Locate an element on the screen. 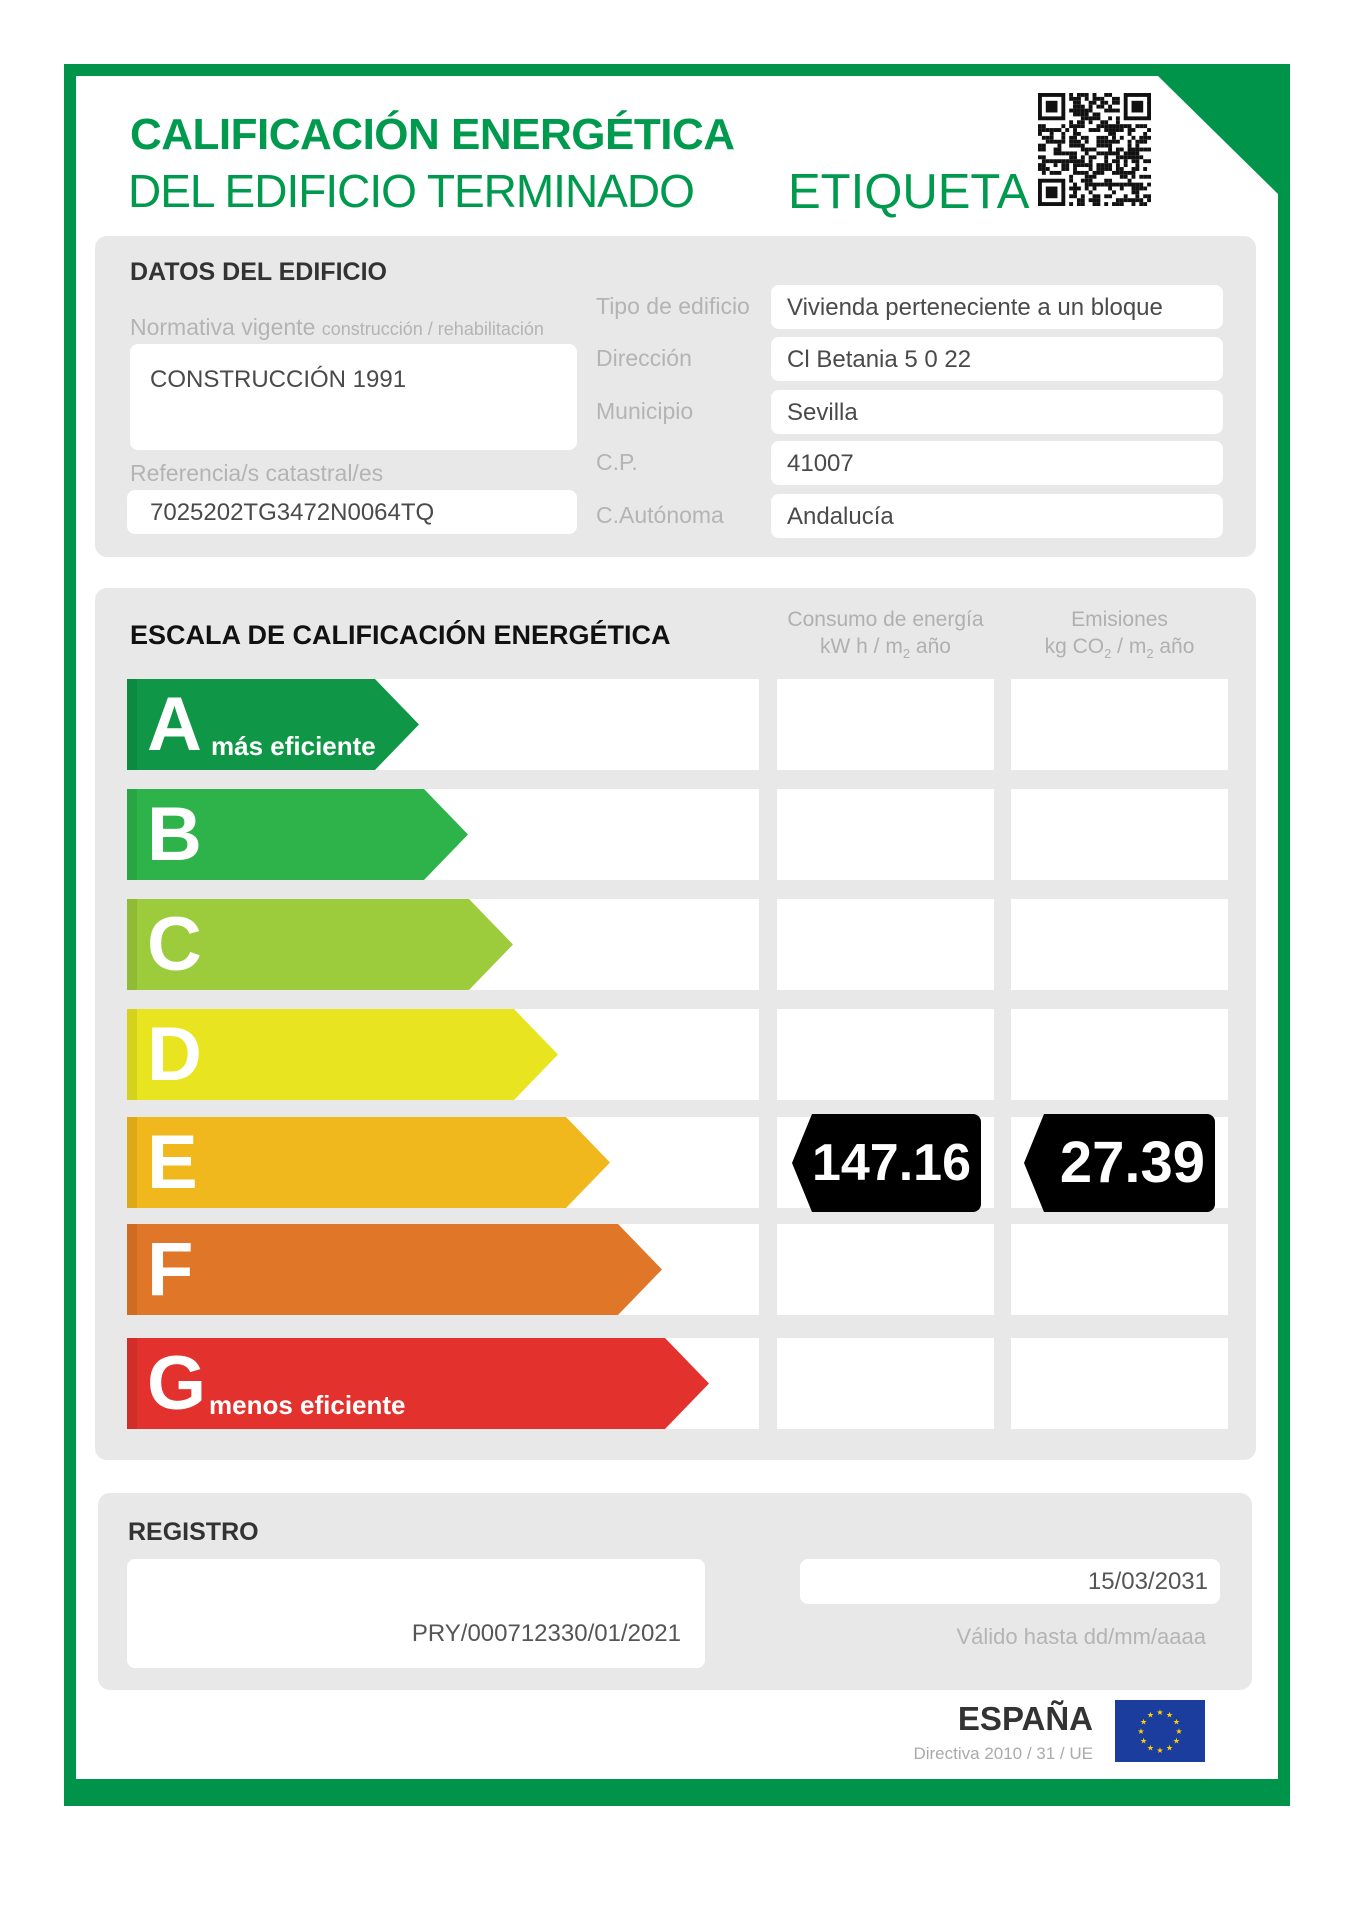  class-bar-e: E is located at coordinates (368, 1162).